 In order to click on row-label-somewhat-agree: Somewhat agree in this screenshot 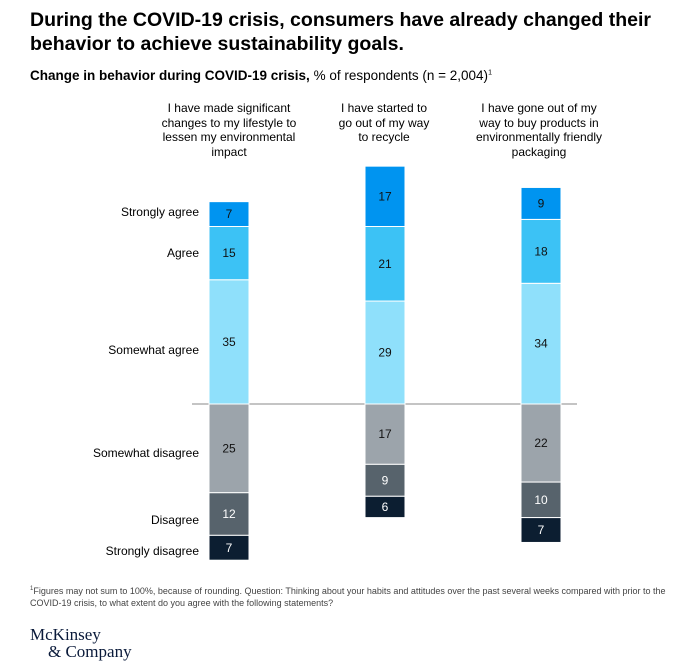, I will do `click(153, 350)`.